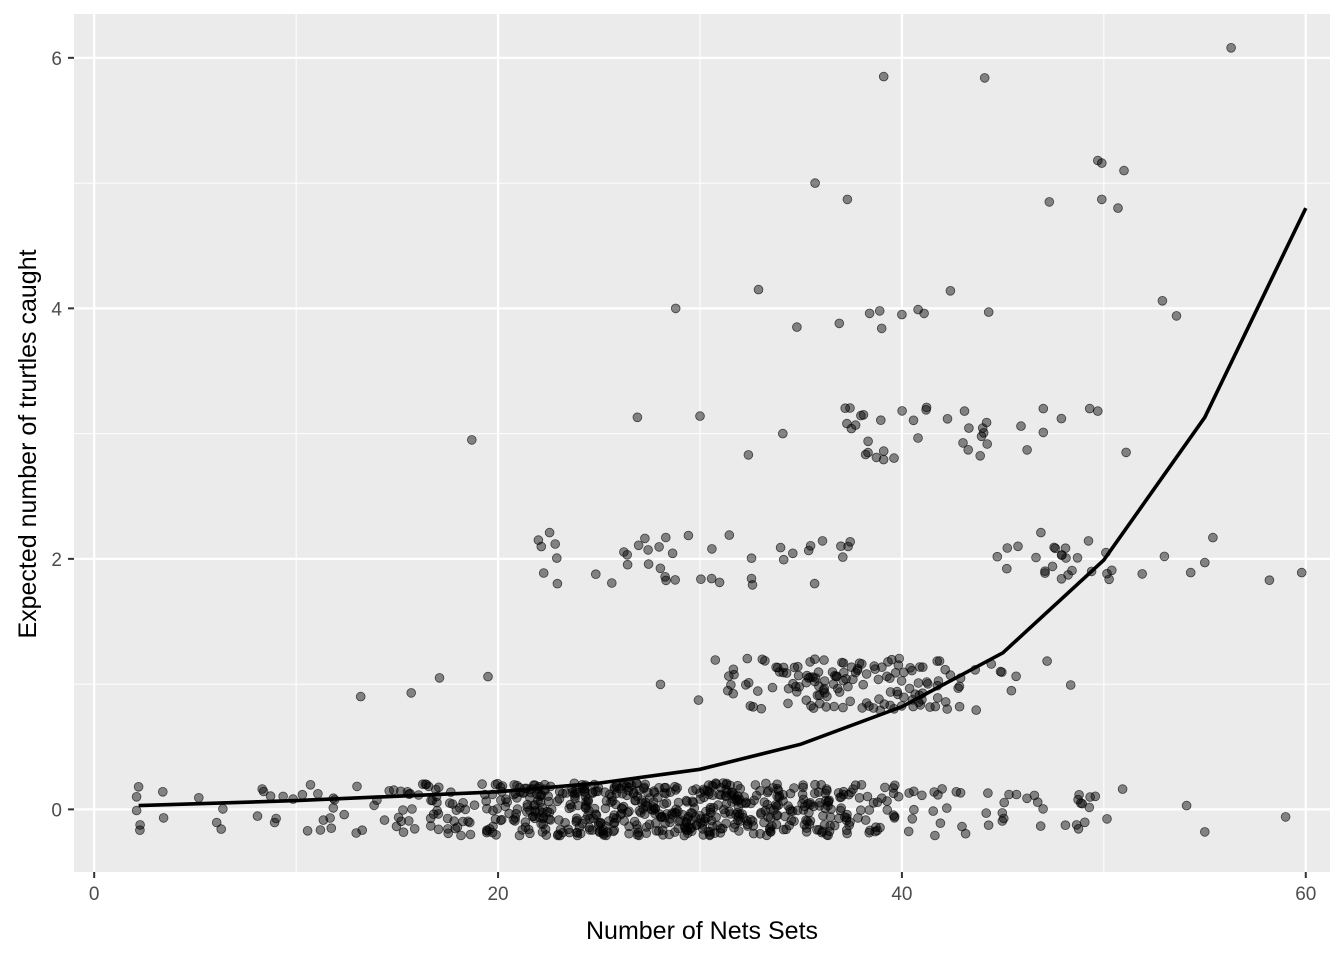  I want to click on y-tick-label: 4, so click(56, 309).